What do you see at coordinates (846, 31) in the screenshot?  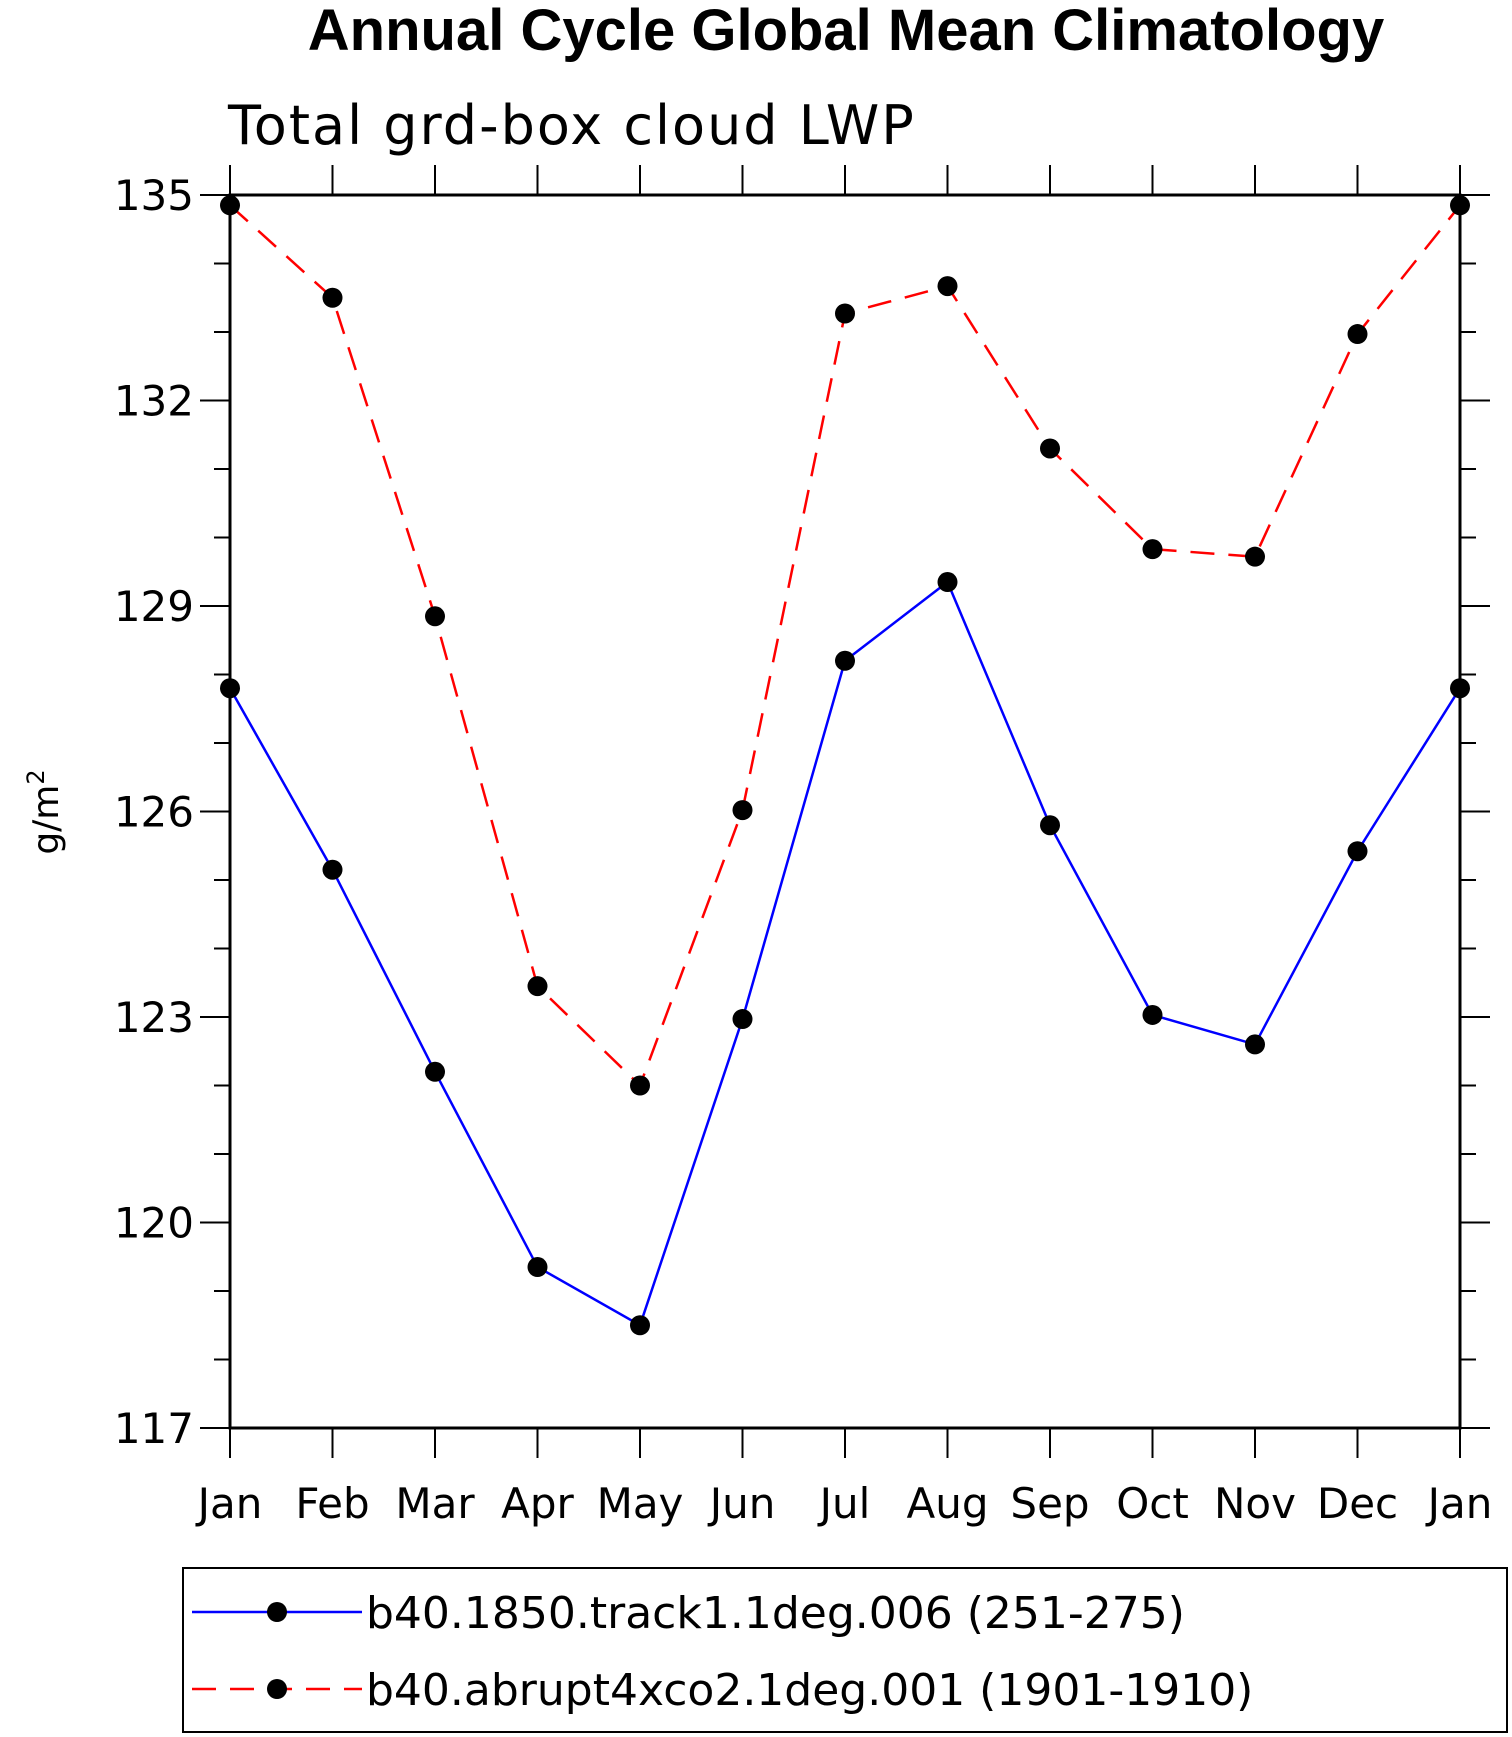 I see `chart-title: Annual Cycle Global Mean Climatology` at bounding box center [846, 31].